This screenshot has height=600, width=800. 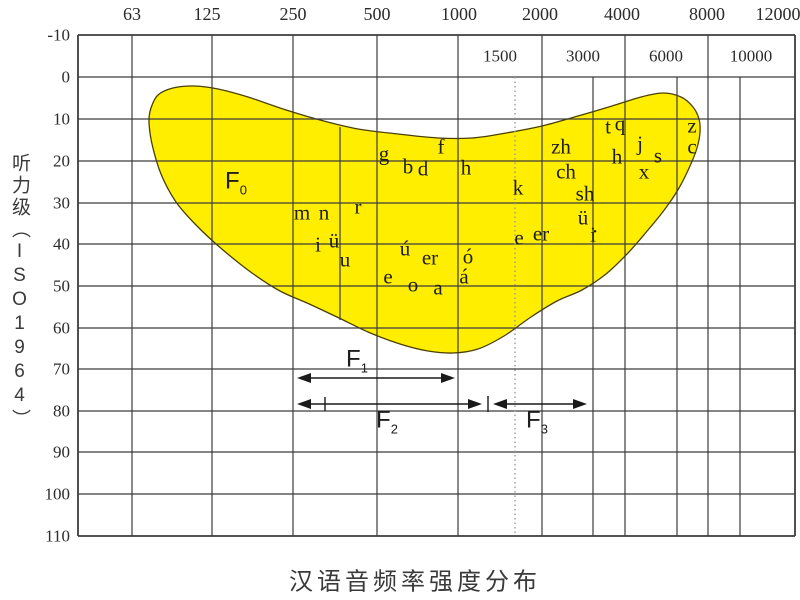 What do you see at coordinates (61, 411) in the screenshot?
I see `db-label-80: 80` at bounding box center [61, 411].